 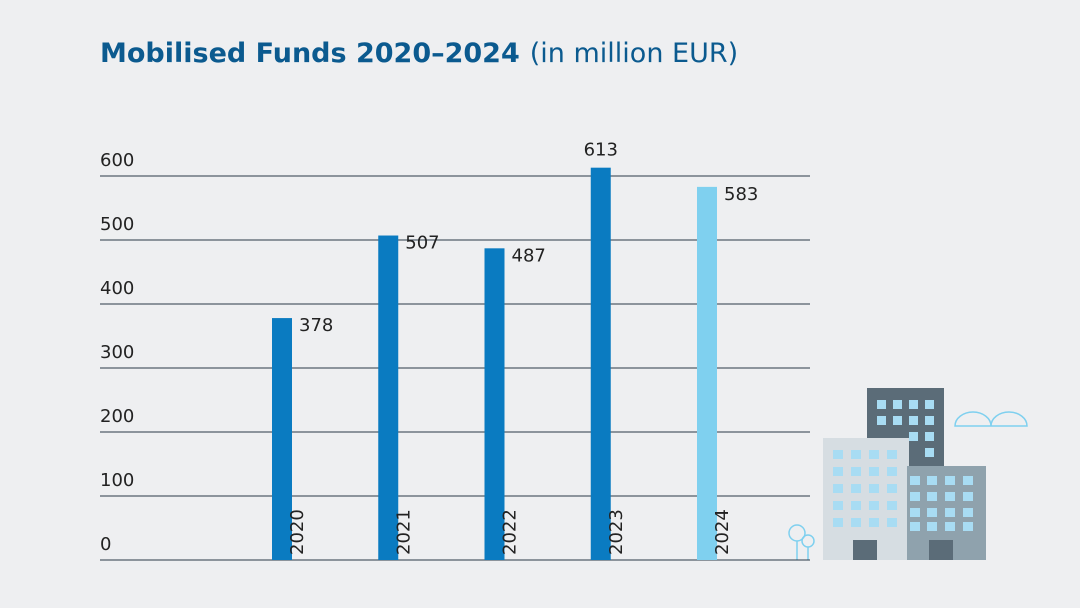 What do you see at coordinates (741, 194) in the screenshot?
I see `value-label: 583` at bounding box center [741, 194].